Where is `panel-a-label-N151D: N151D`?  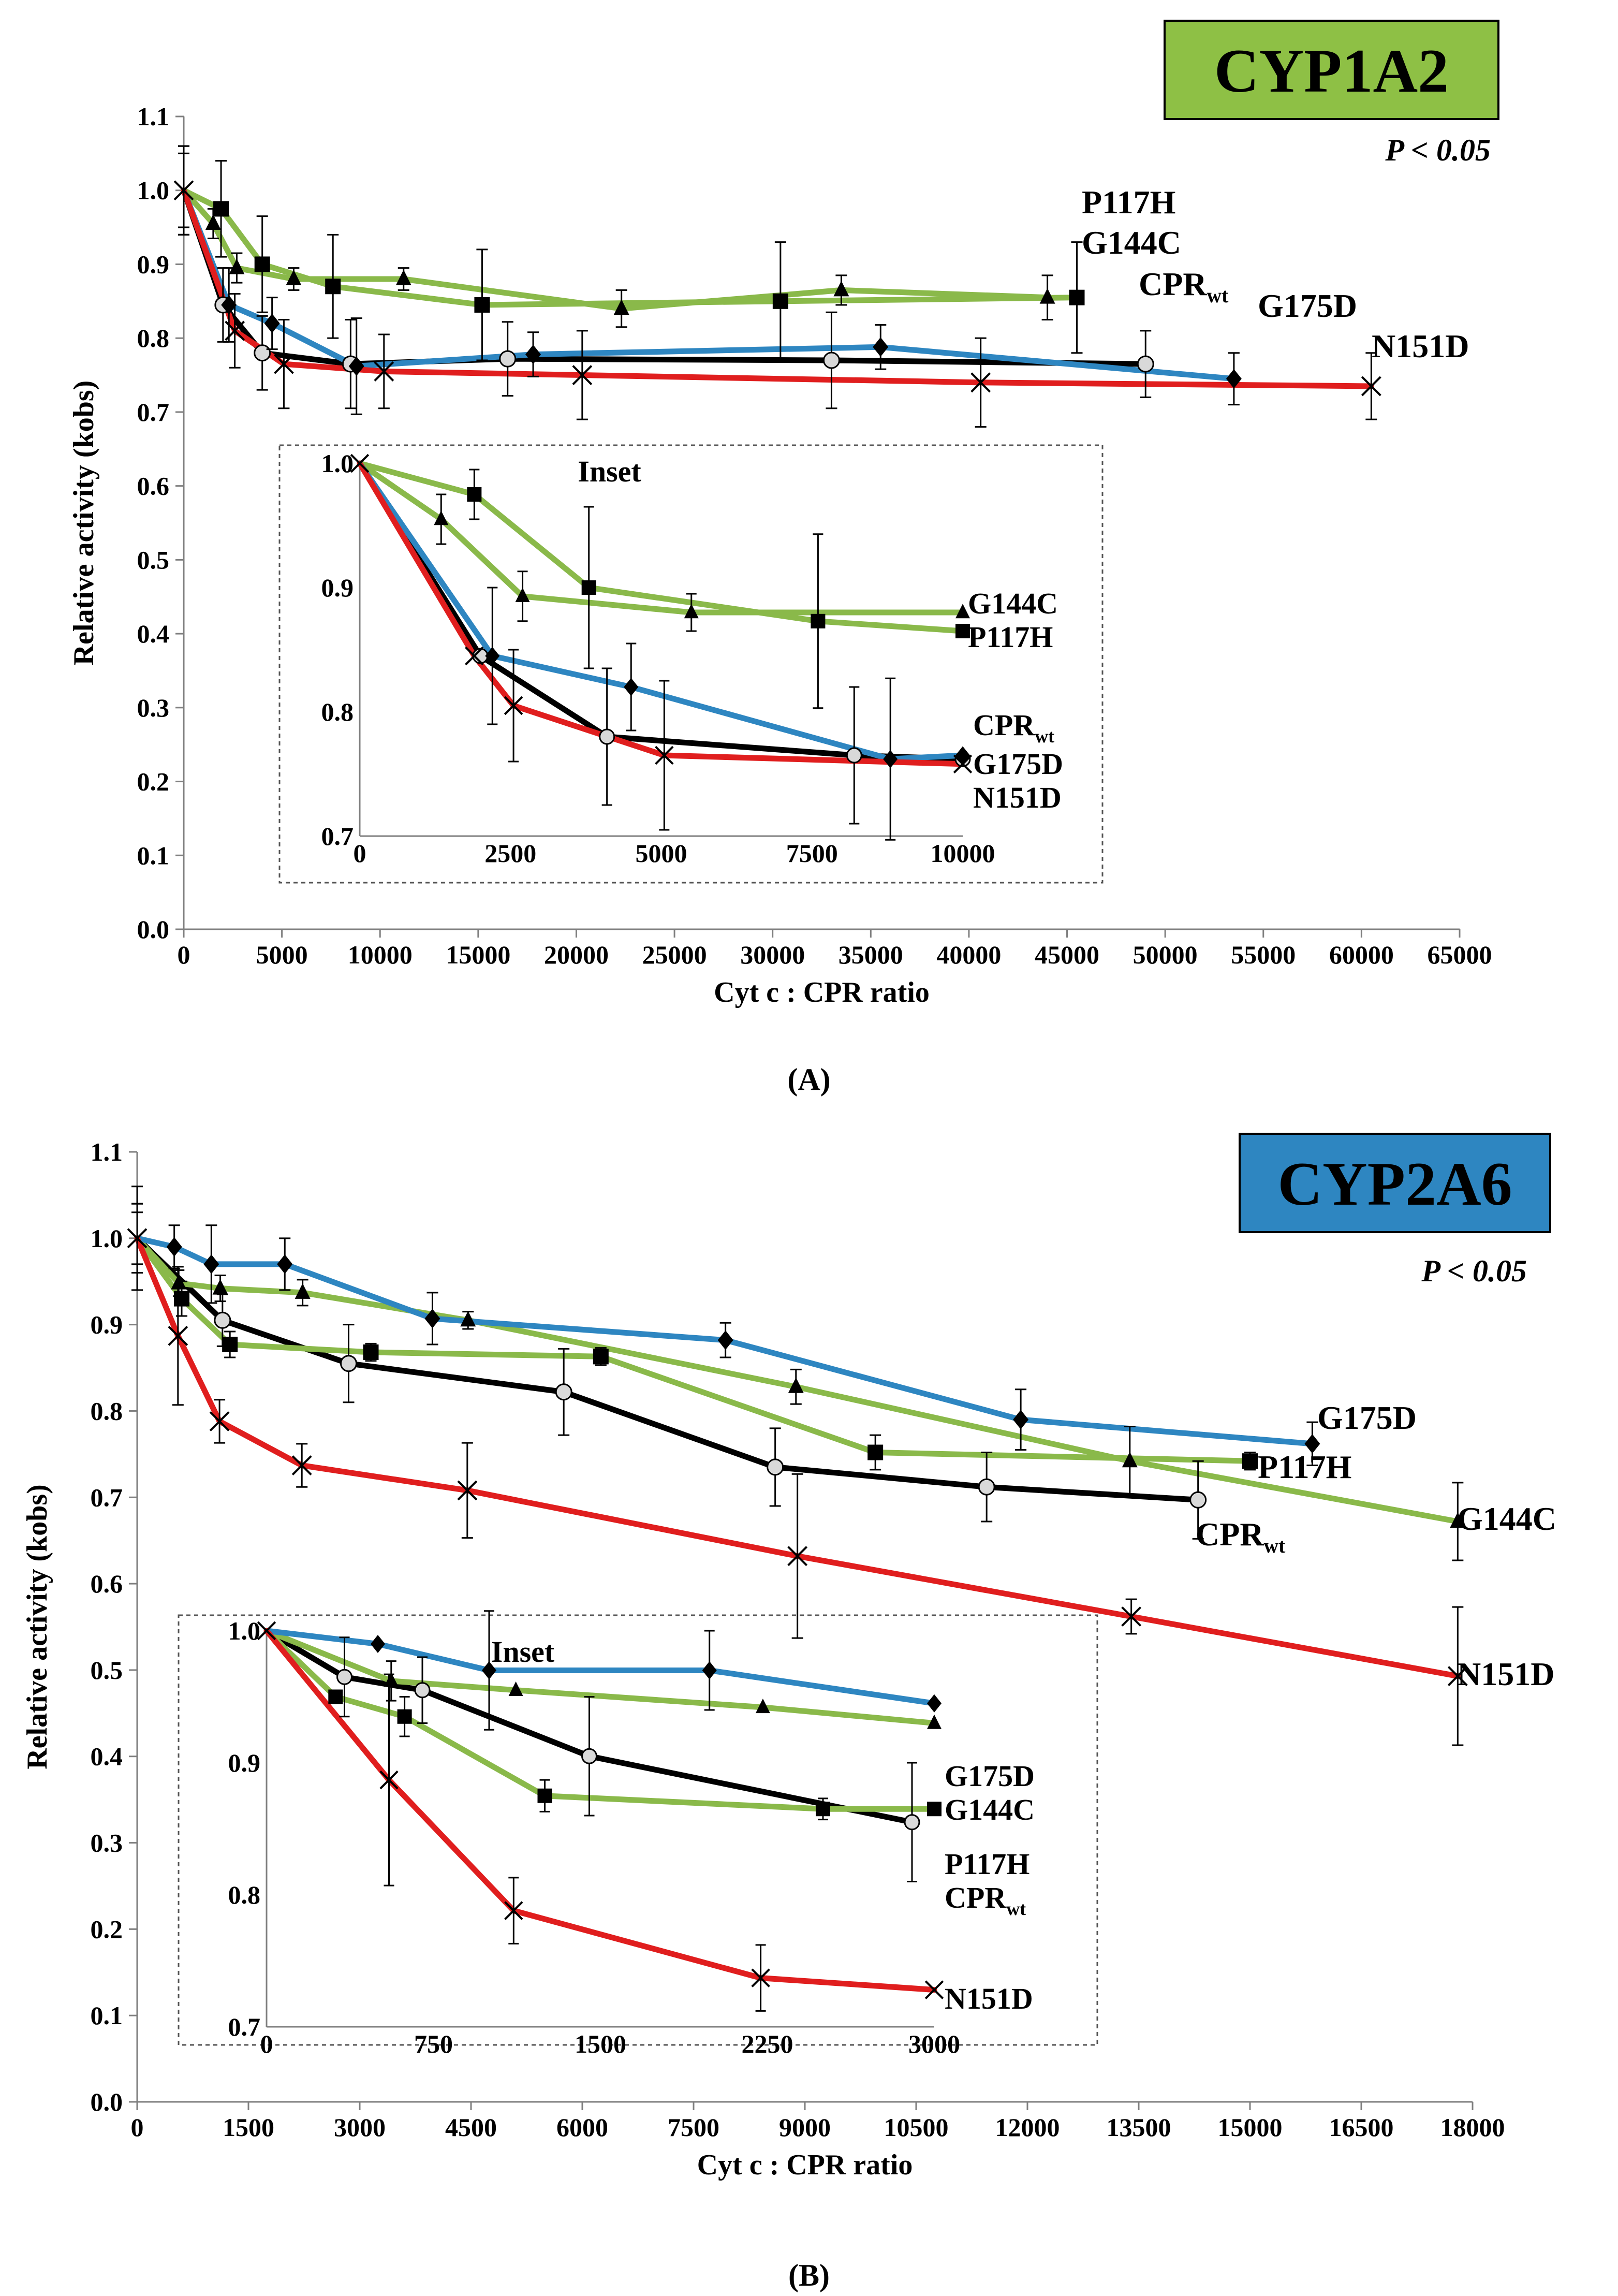
panel-a-label-N151D: N151D is located at coordinates (1420, 346).